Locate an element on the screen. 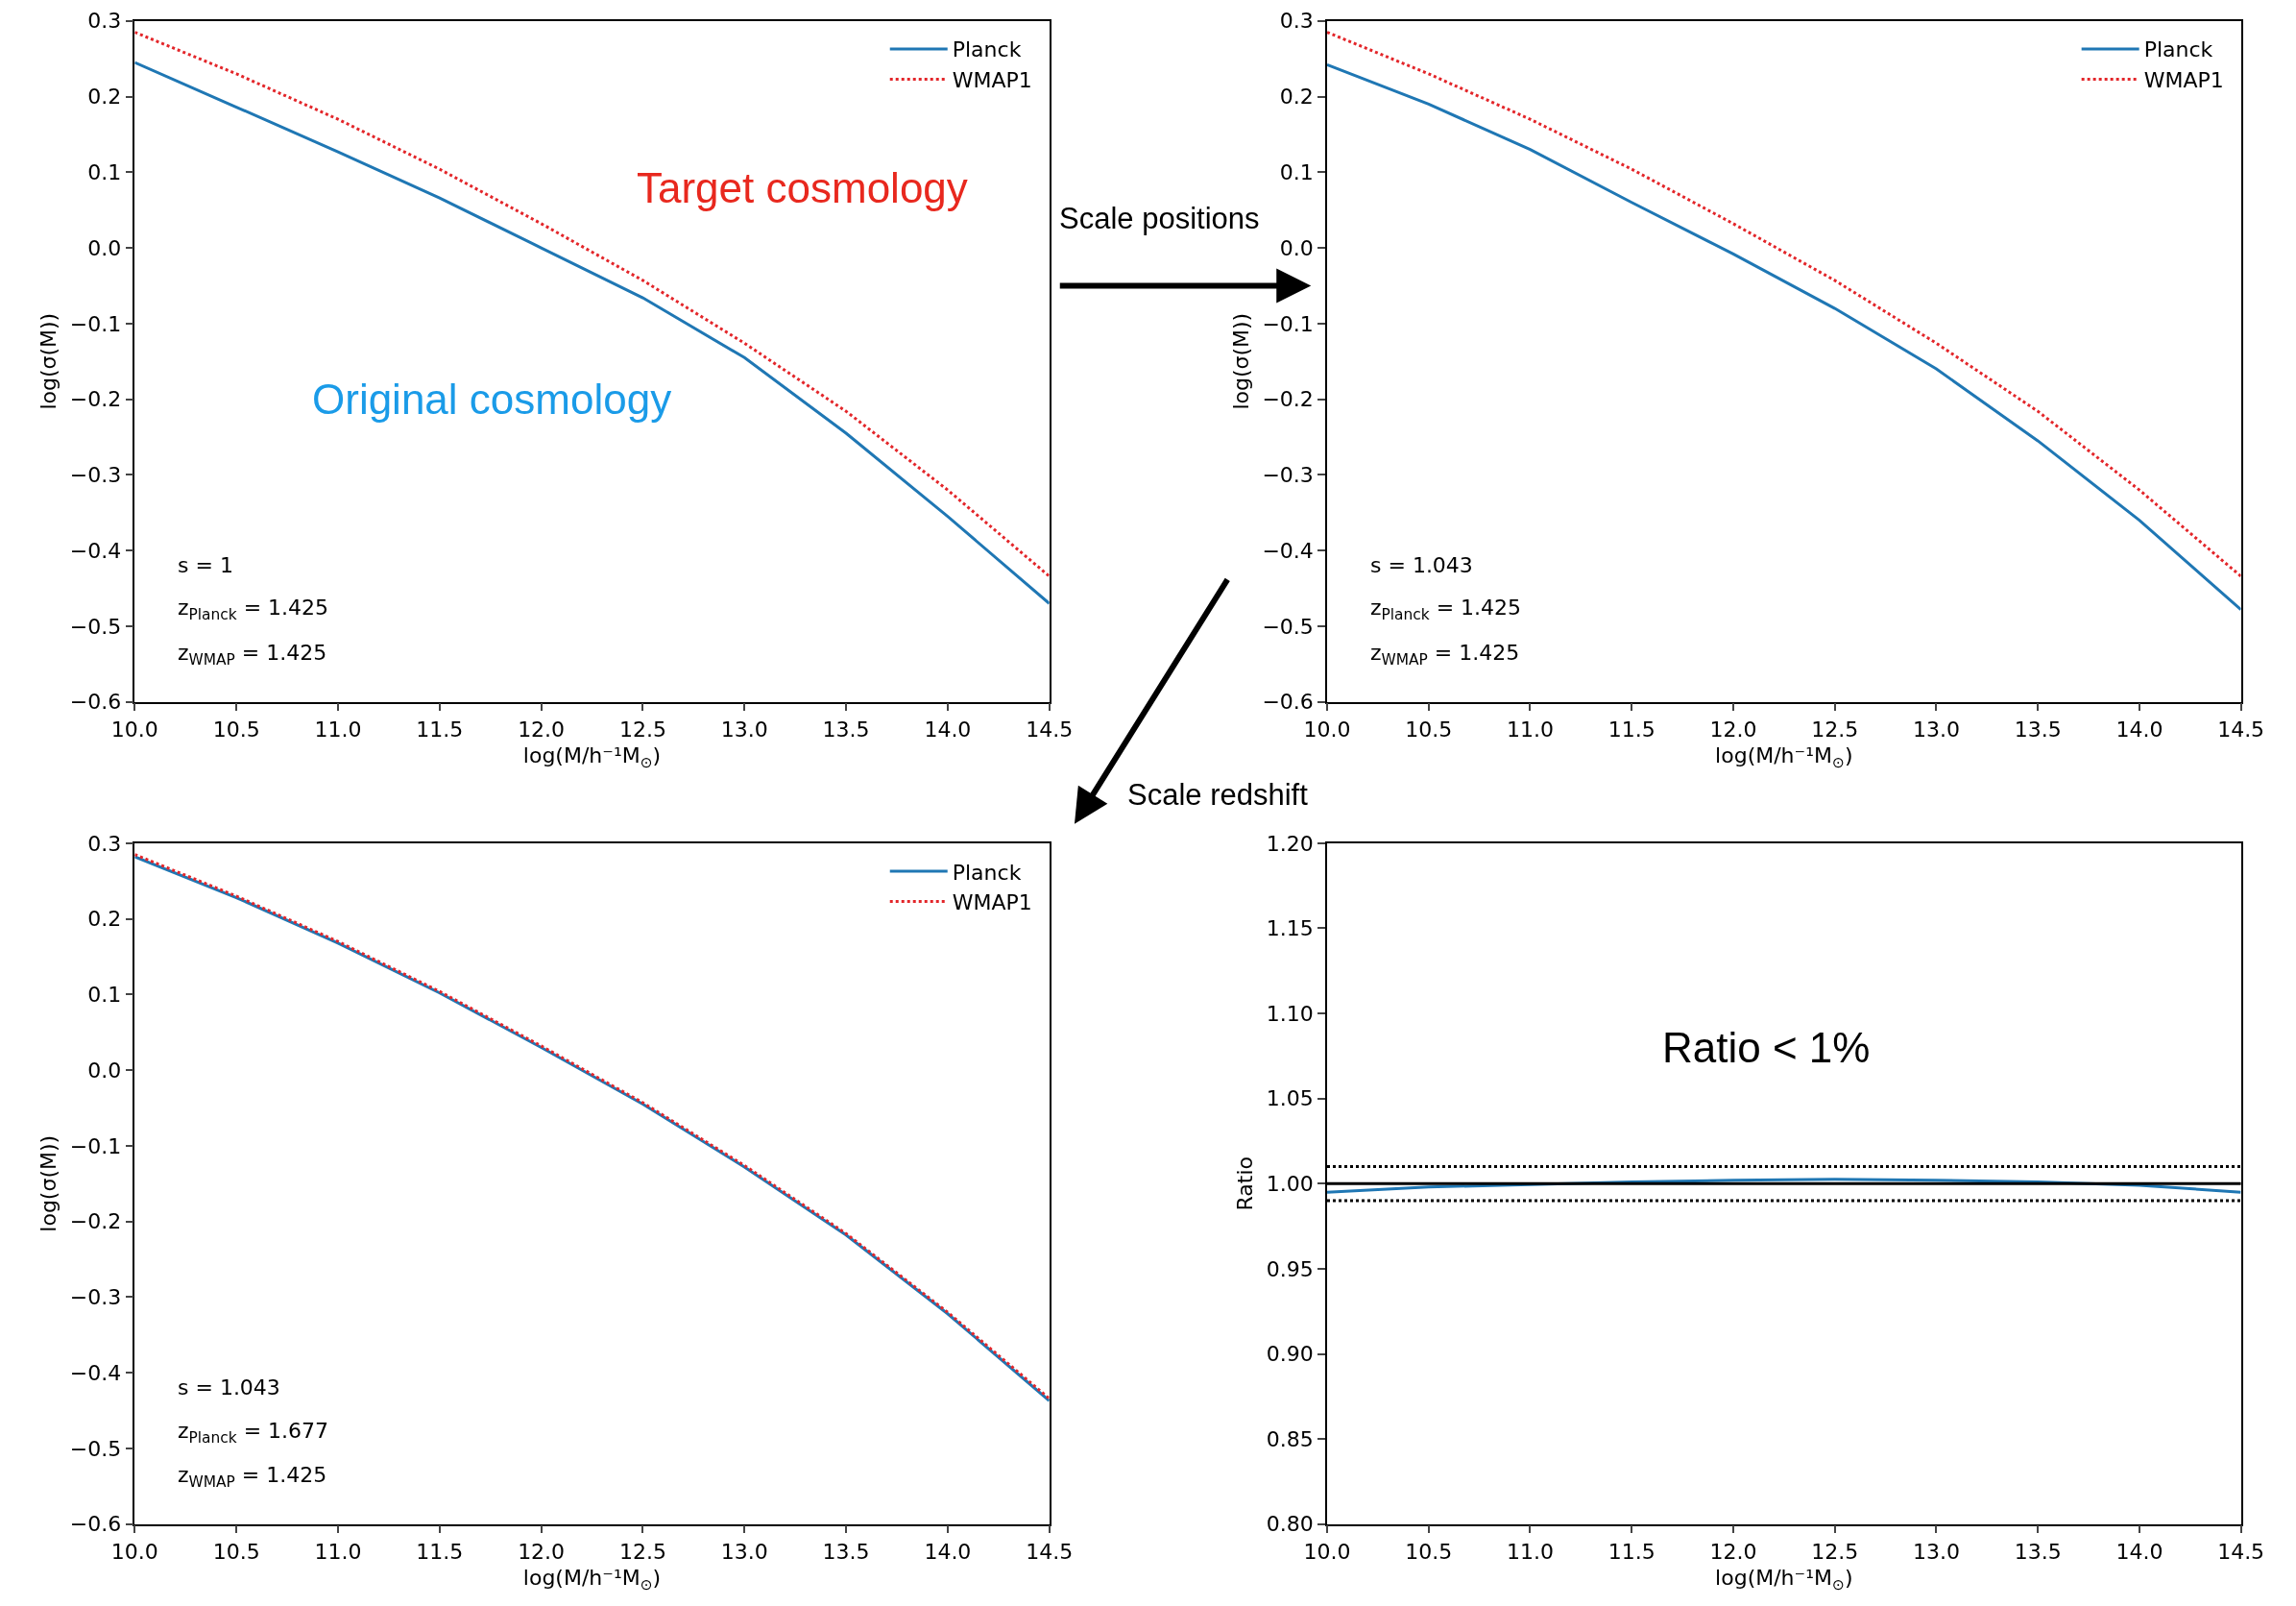 Image resolution: width=2296 pixels, height=1606 pixels. annotation: z$_{Planck}$ = 1.677 is located at coordinates (253, 1433).